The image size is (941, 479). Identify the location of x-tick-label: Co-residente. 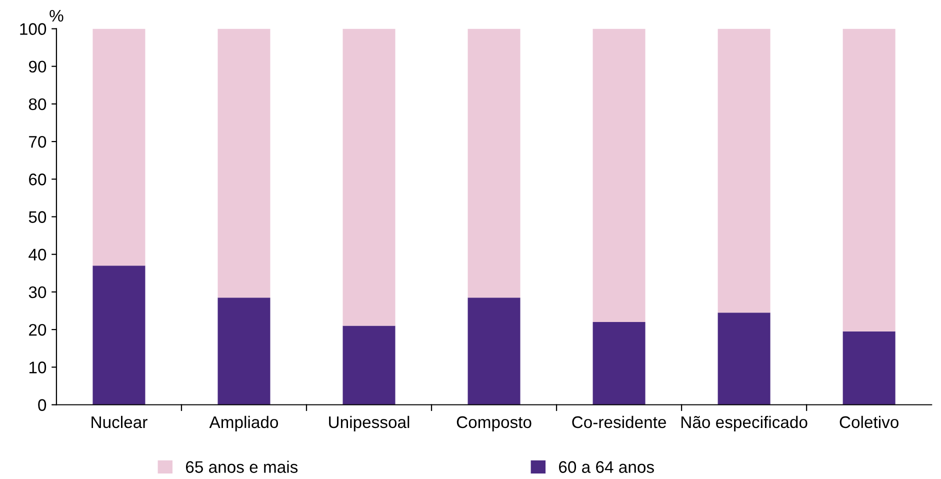
(619, 422).